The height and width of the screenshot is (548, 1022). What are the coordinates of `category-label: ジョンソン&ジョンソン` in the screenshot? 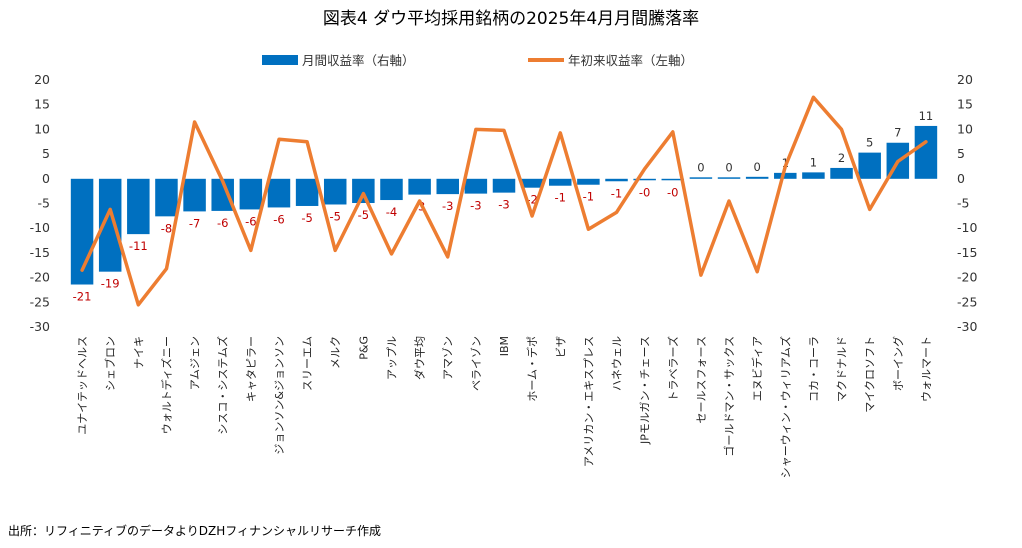 It's located at (279, 395).